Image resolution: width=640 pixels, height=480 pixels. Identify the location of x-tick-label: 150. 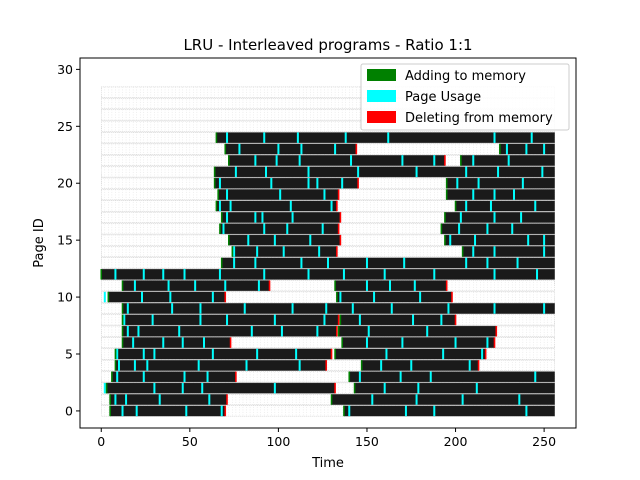
(367, 441).